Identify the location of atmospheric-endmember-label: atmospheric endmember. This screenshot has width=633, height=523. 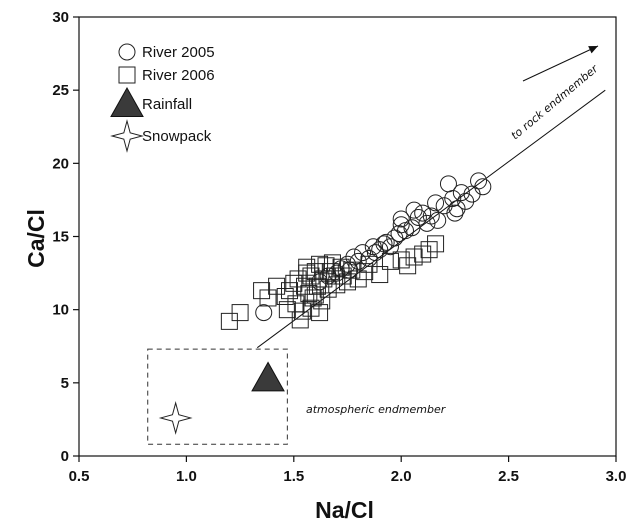
(376, 409).